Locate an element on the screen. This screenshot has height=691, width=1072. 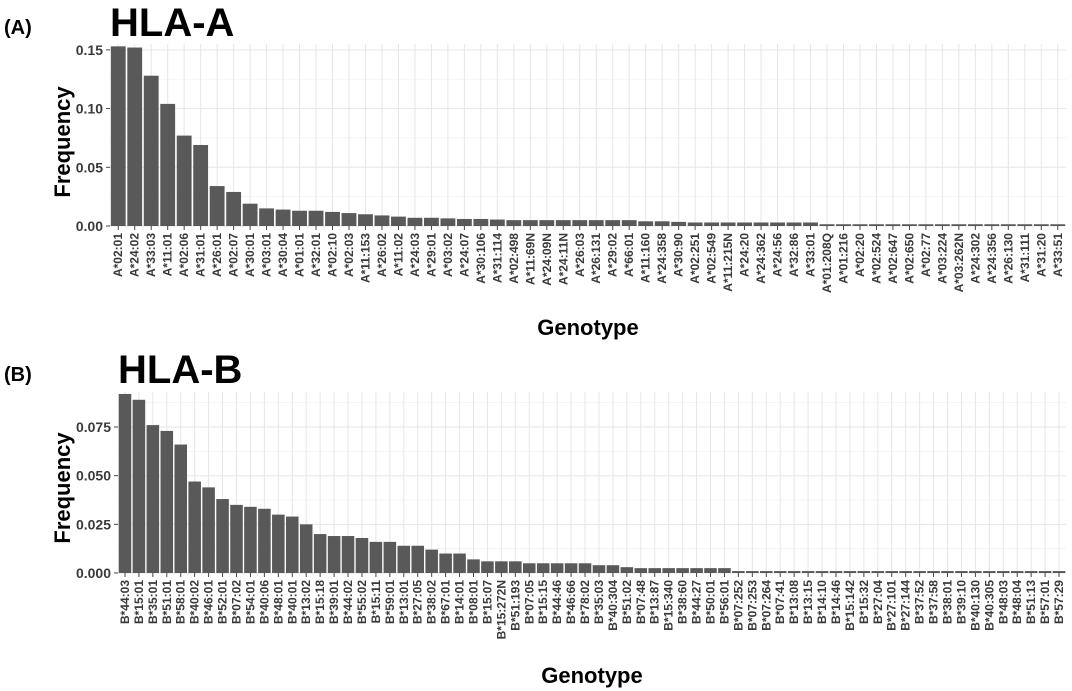
panel-b-x-tick-label: B*37:58 is located at coordinates (934, 602).